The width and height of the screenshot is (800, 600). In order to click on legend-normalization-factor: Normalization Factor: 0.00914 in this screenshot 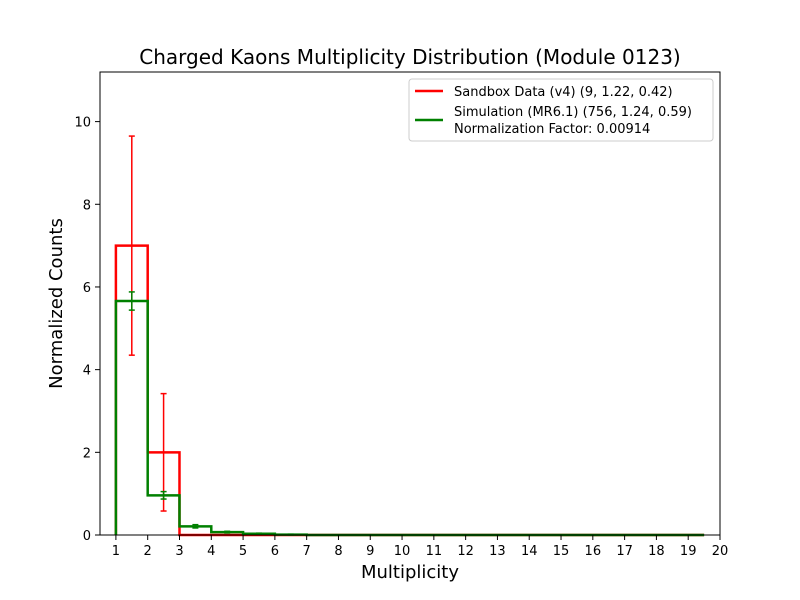, I will do `click(552, 129)`.